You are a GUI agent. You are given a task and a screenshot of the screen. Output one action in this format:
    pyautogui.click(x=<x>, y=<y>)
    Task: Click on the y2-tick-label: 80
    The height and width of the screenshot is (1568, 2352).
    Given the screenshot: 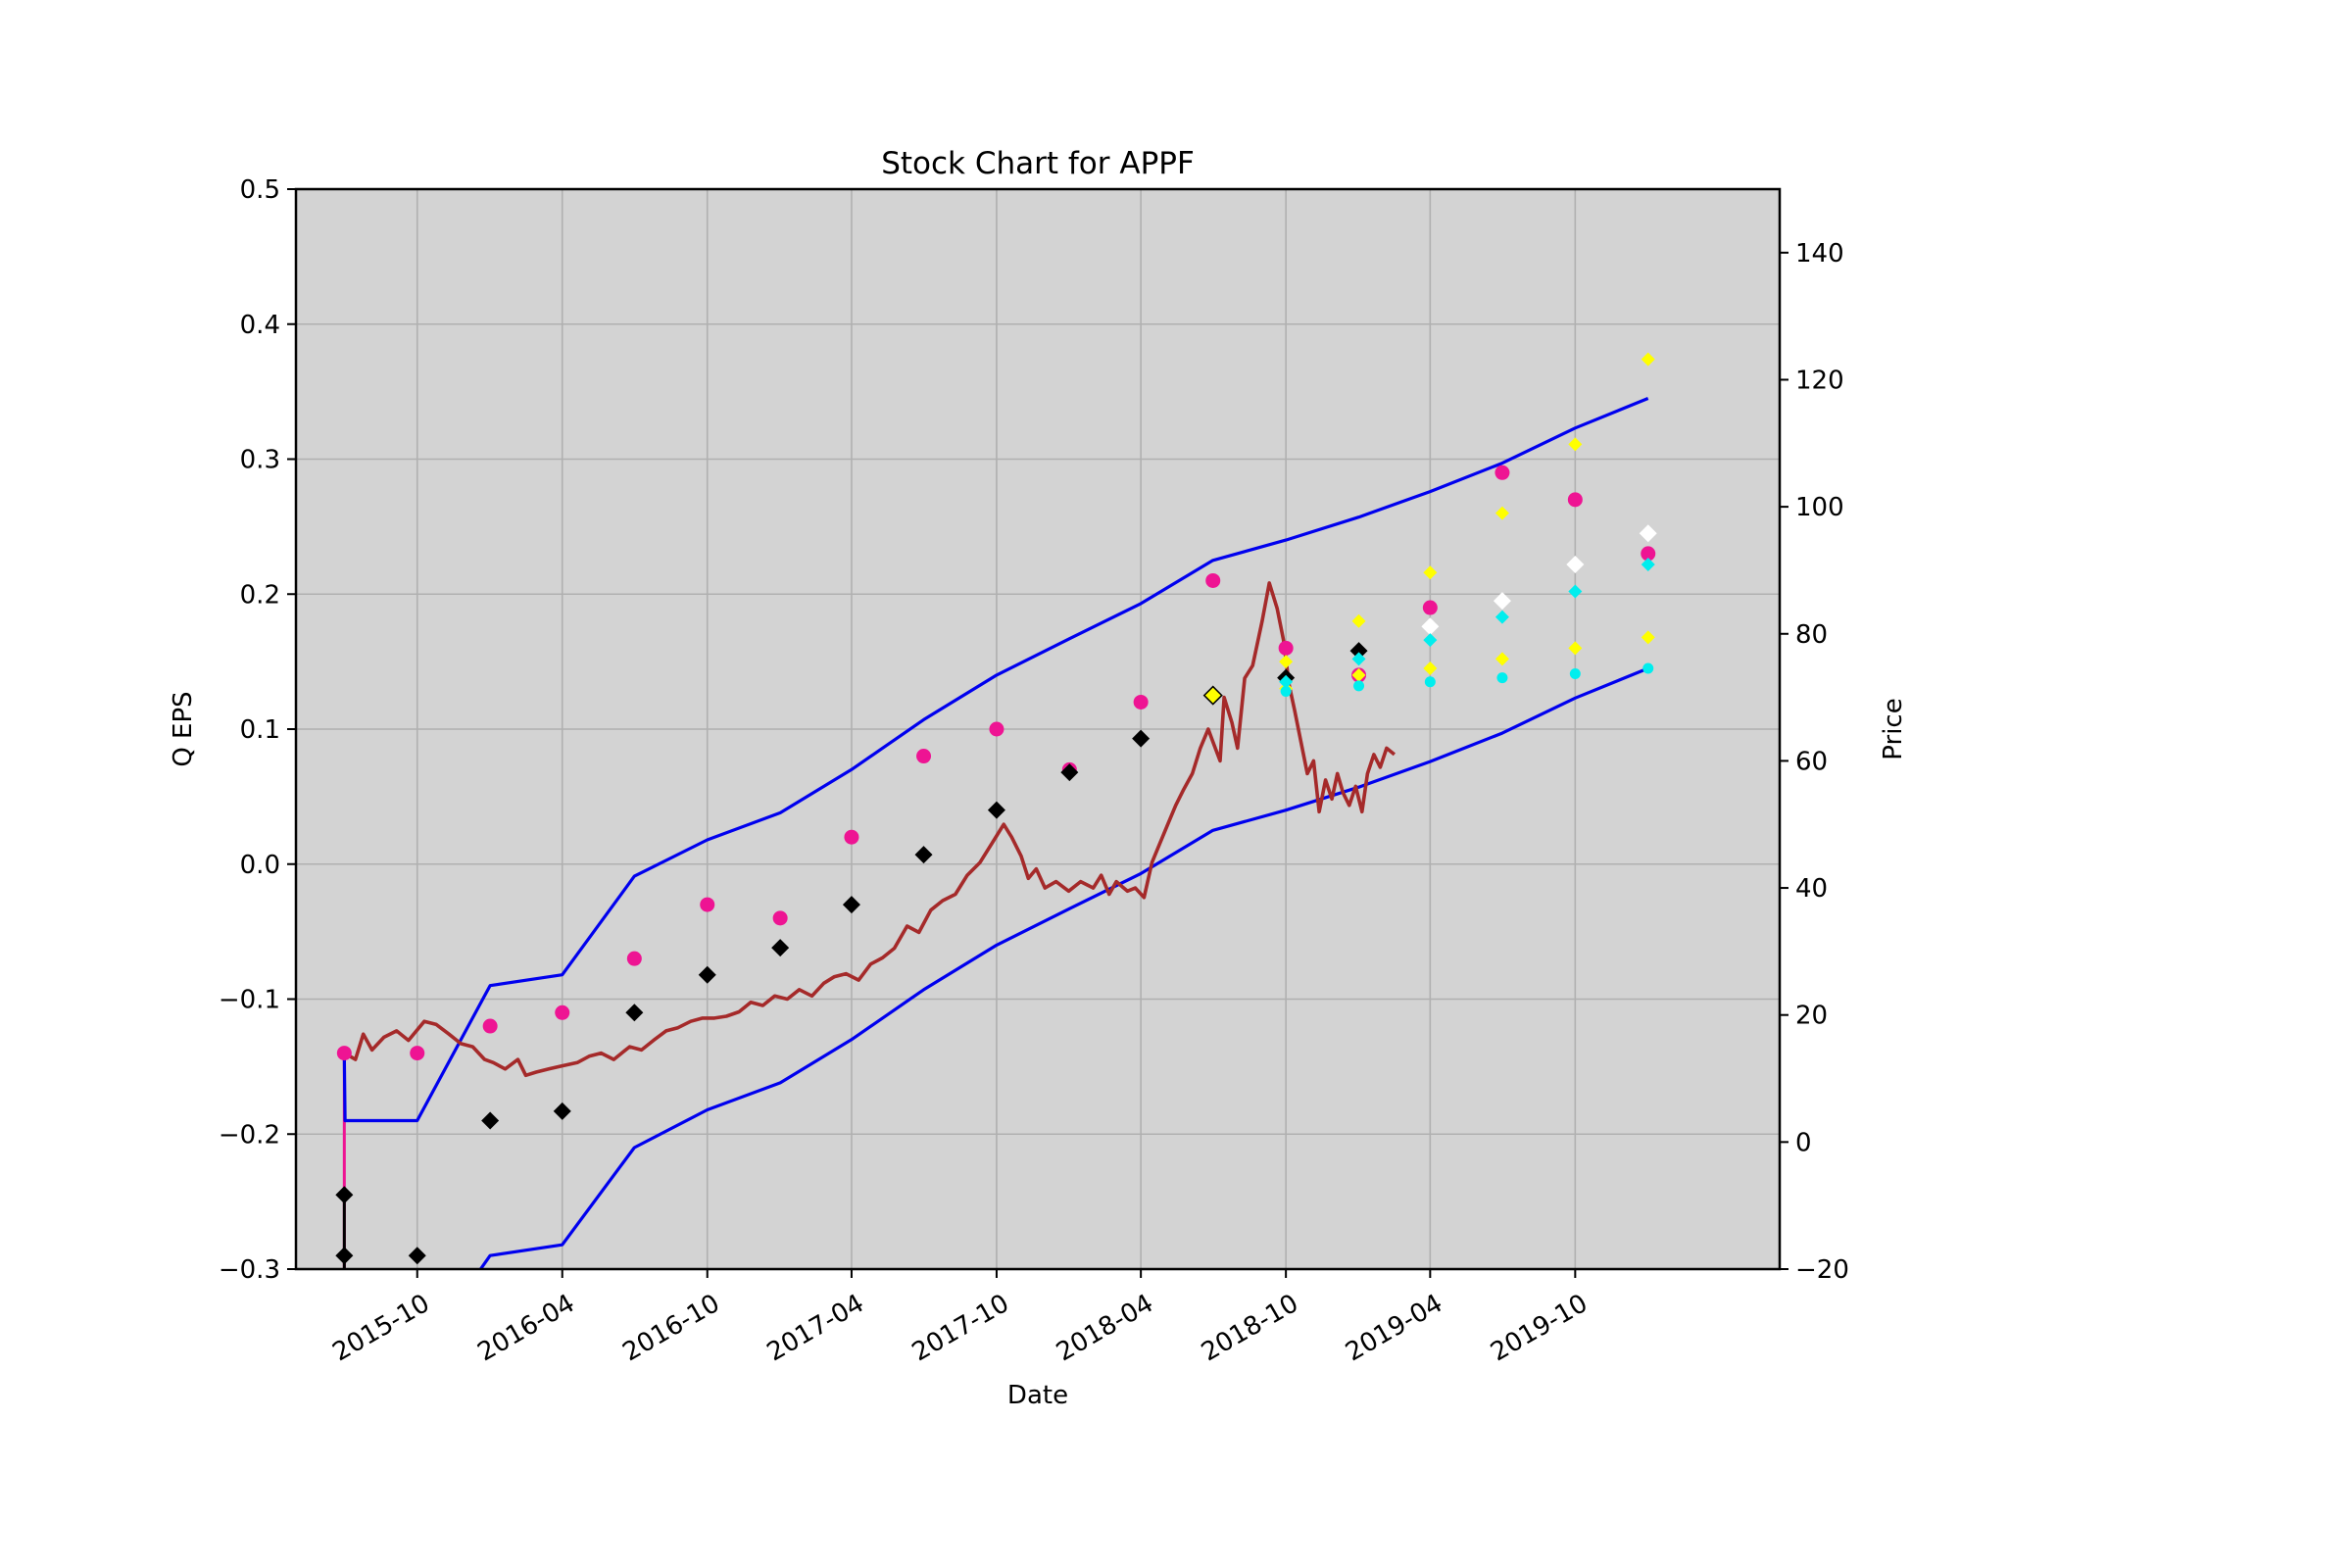 What is the action you would take?
    pyautogui.click(x=1811, y=635)
    